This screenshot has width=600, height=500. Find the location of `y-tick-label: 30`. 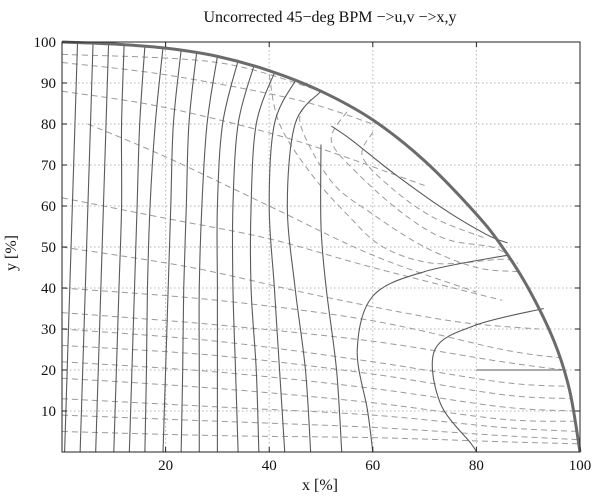

y-tick-label: 30 is located at coordinates (48, 330).